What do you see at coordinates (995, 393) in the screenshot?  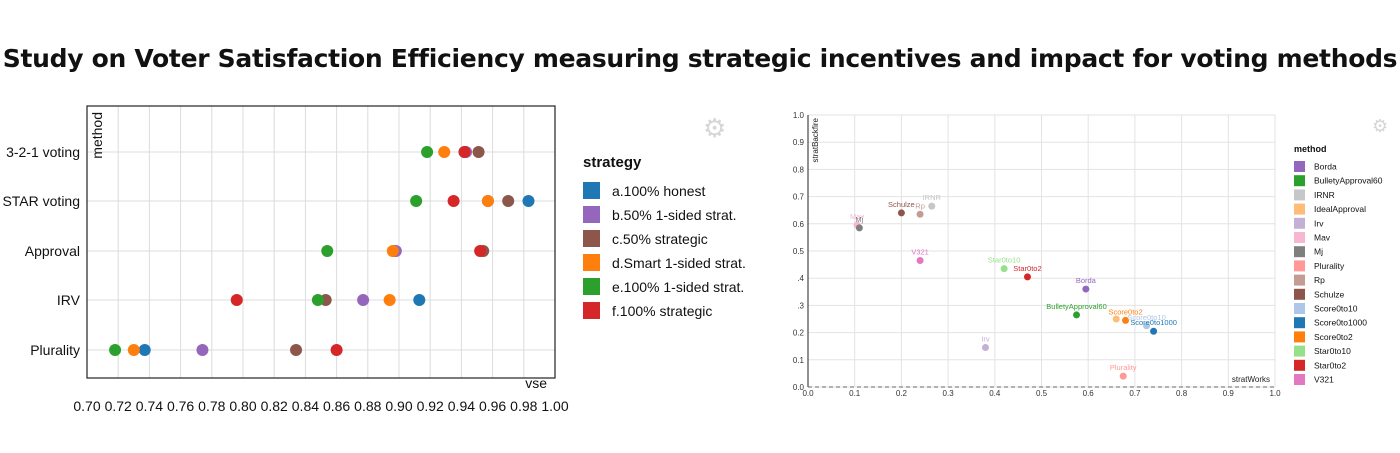 I see `x-tick-label: 0.4` at bounding box center [995, 393].